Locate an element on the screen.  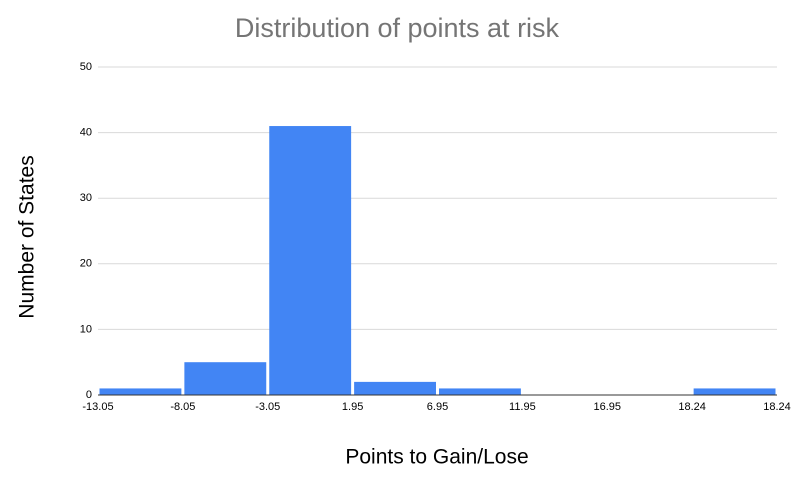
y-tick-label: 20 is located at coordinates (86, 264).